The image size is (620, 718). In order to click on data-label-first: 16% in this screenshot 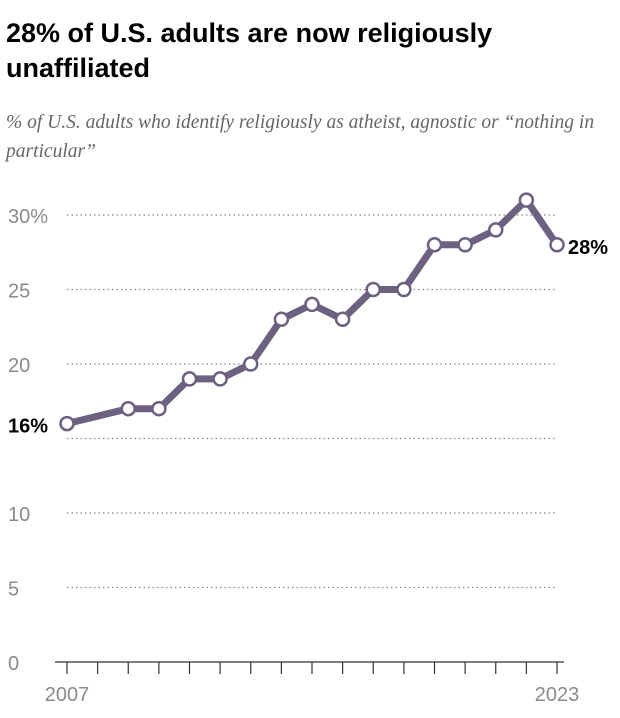, I will do `click(28, 427)`.